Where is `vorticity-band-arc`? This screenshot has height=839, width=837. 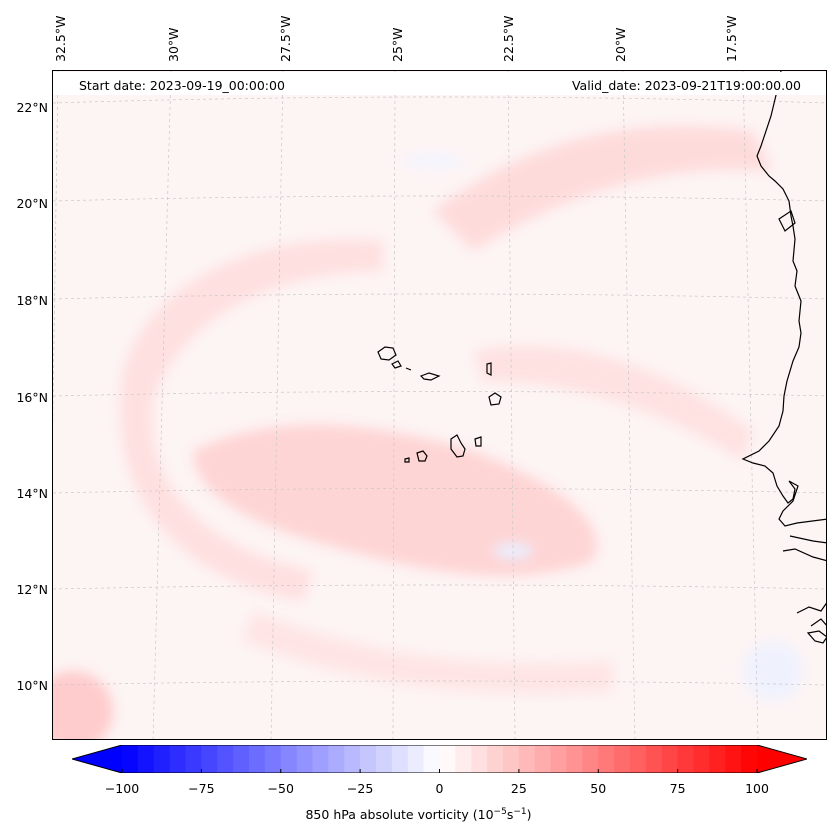 vorticity-band-arc is located at coordinates (251, 420).